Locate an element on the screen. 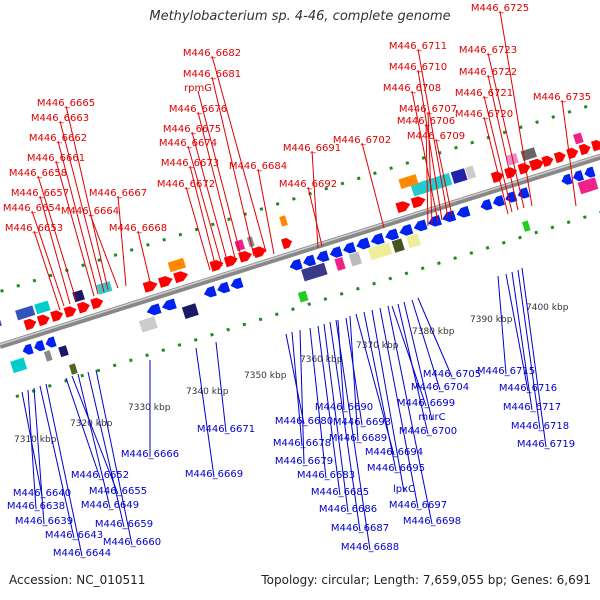 This screenshot has width=600, height=600. reverse-gene-label: M446_6700 is located at coordinates (428, 431).